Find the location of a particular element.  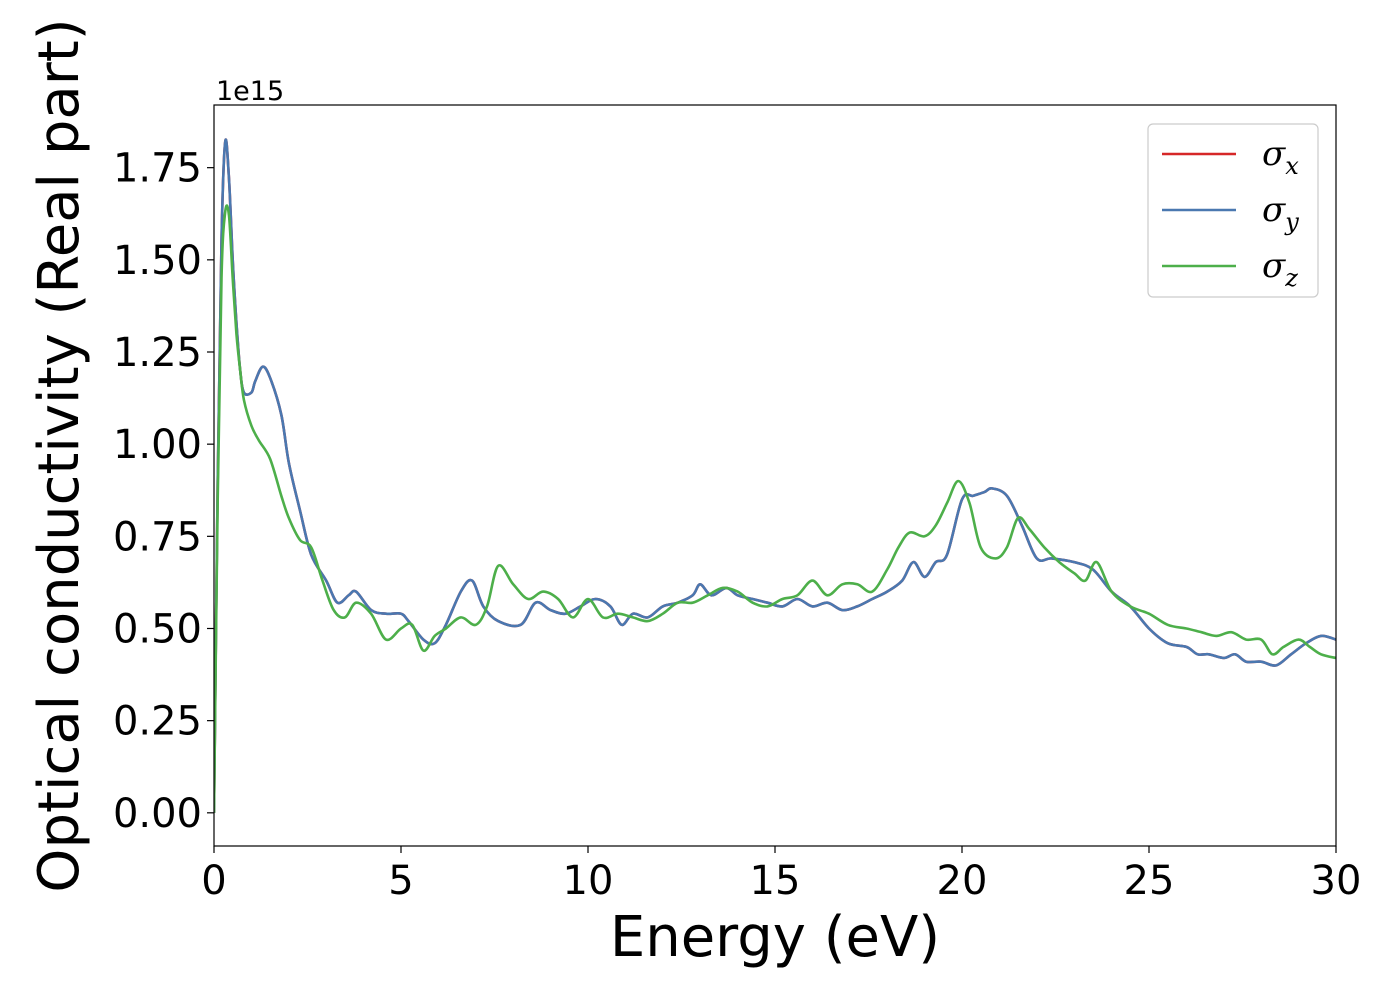

y-axis: 0.00 0.25 0.50 0.75 1.00 1.25 1.50 1.75 is located at coordinates (163, 491).